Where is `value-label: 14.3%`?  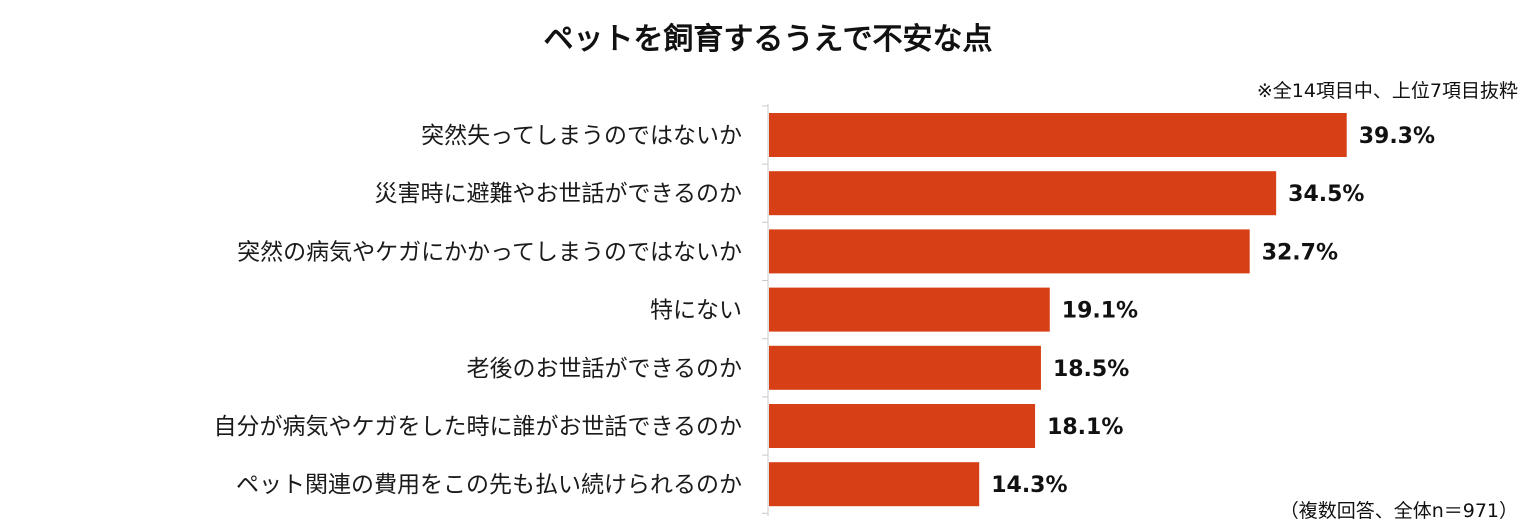 value-label: 14.3% is located at coordinates (1029, 485).